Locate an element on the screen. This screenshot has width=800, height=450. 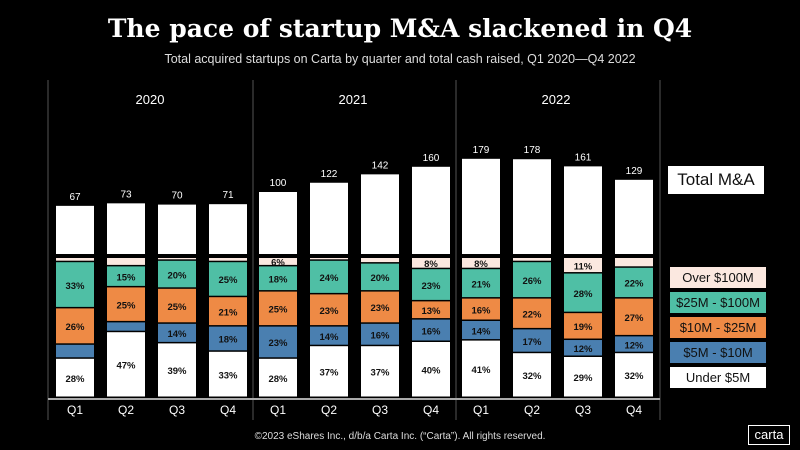
x-tick-label: Q1 is located at coordinates (278, 410).